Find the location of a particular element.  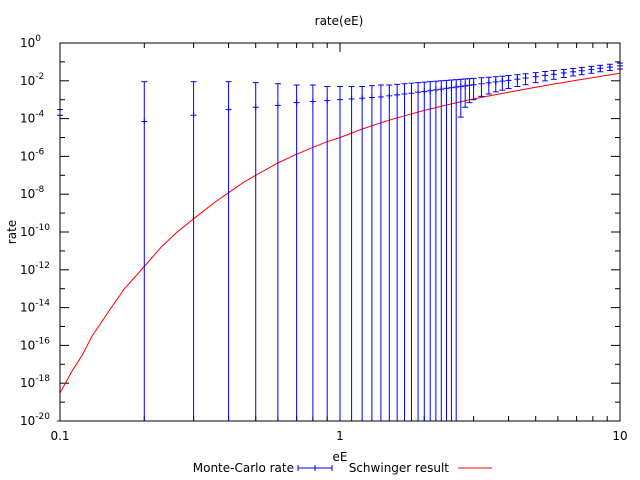

y-tick-label: 10⁻¹⁸ is located at coordinates (35, 382).